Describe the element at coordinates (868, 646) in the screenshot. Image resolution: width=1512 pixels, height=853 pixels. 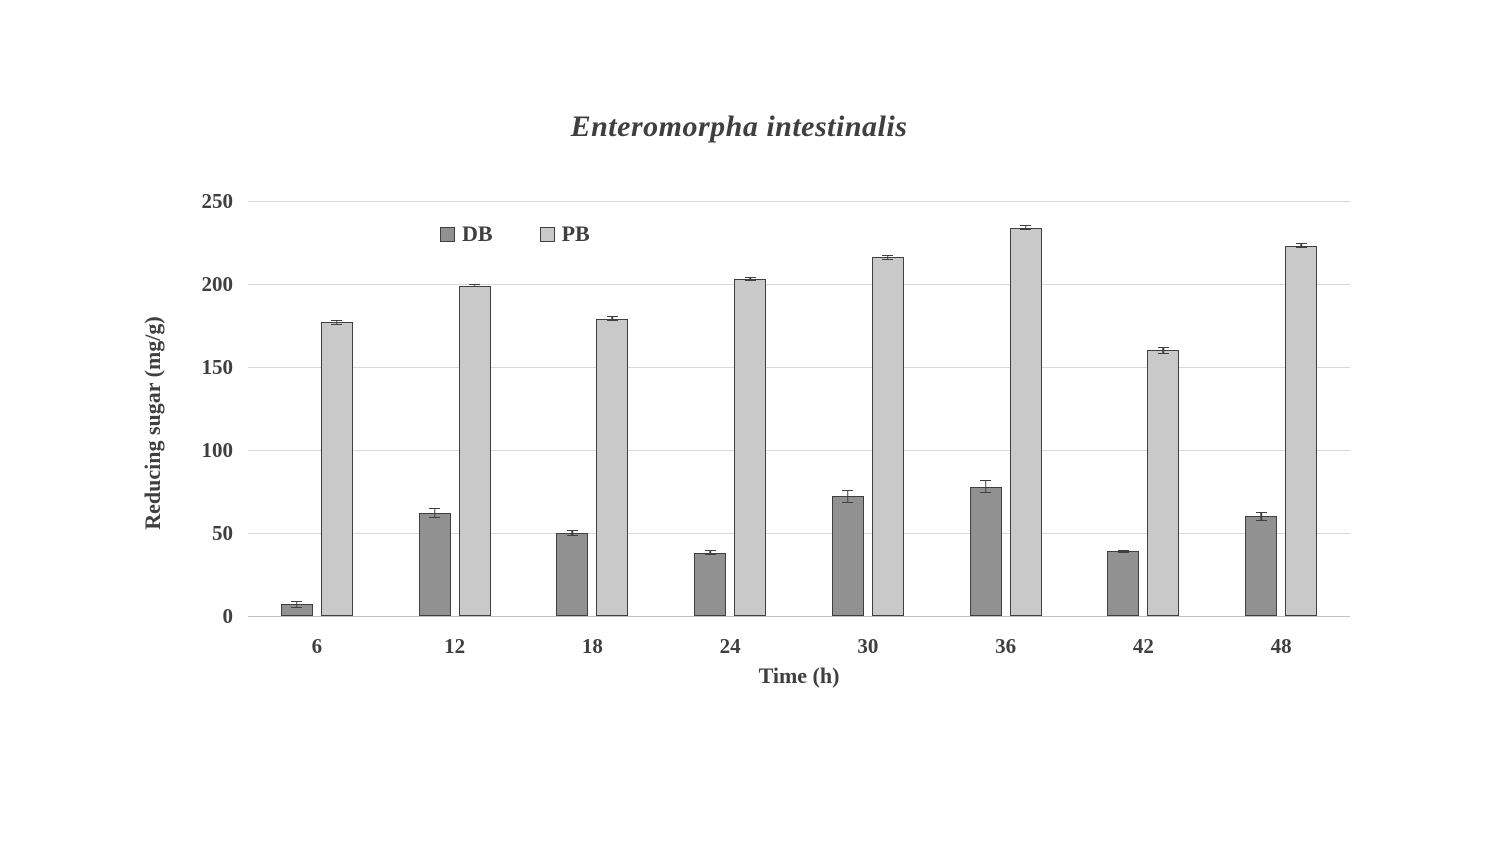
I see `x-tick-label-30: 30` at that location.